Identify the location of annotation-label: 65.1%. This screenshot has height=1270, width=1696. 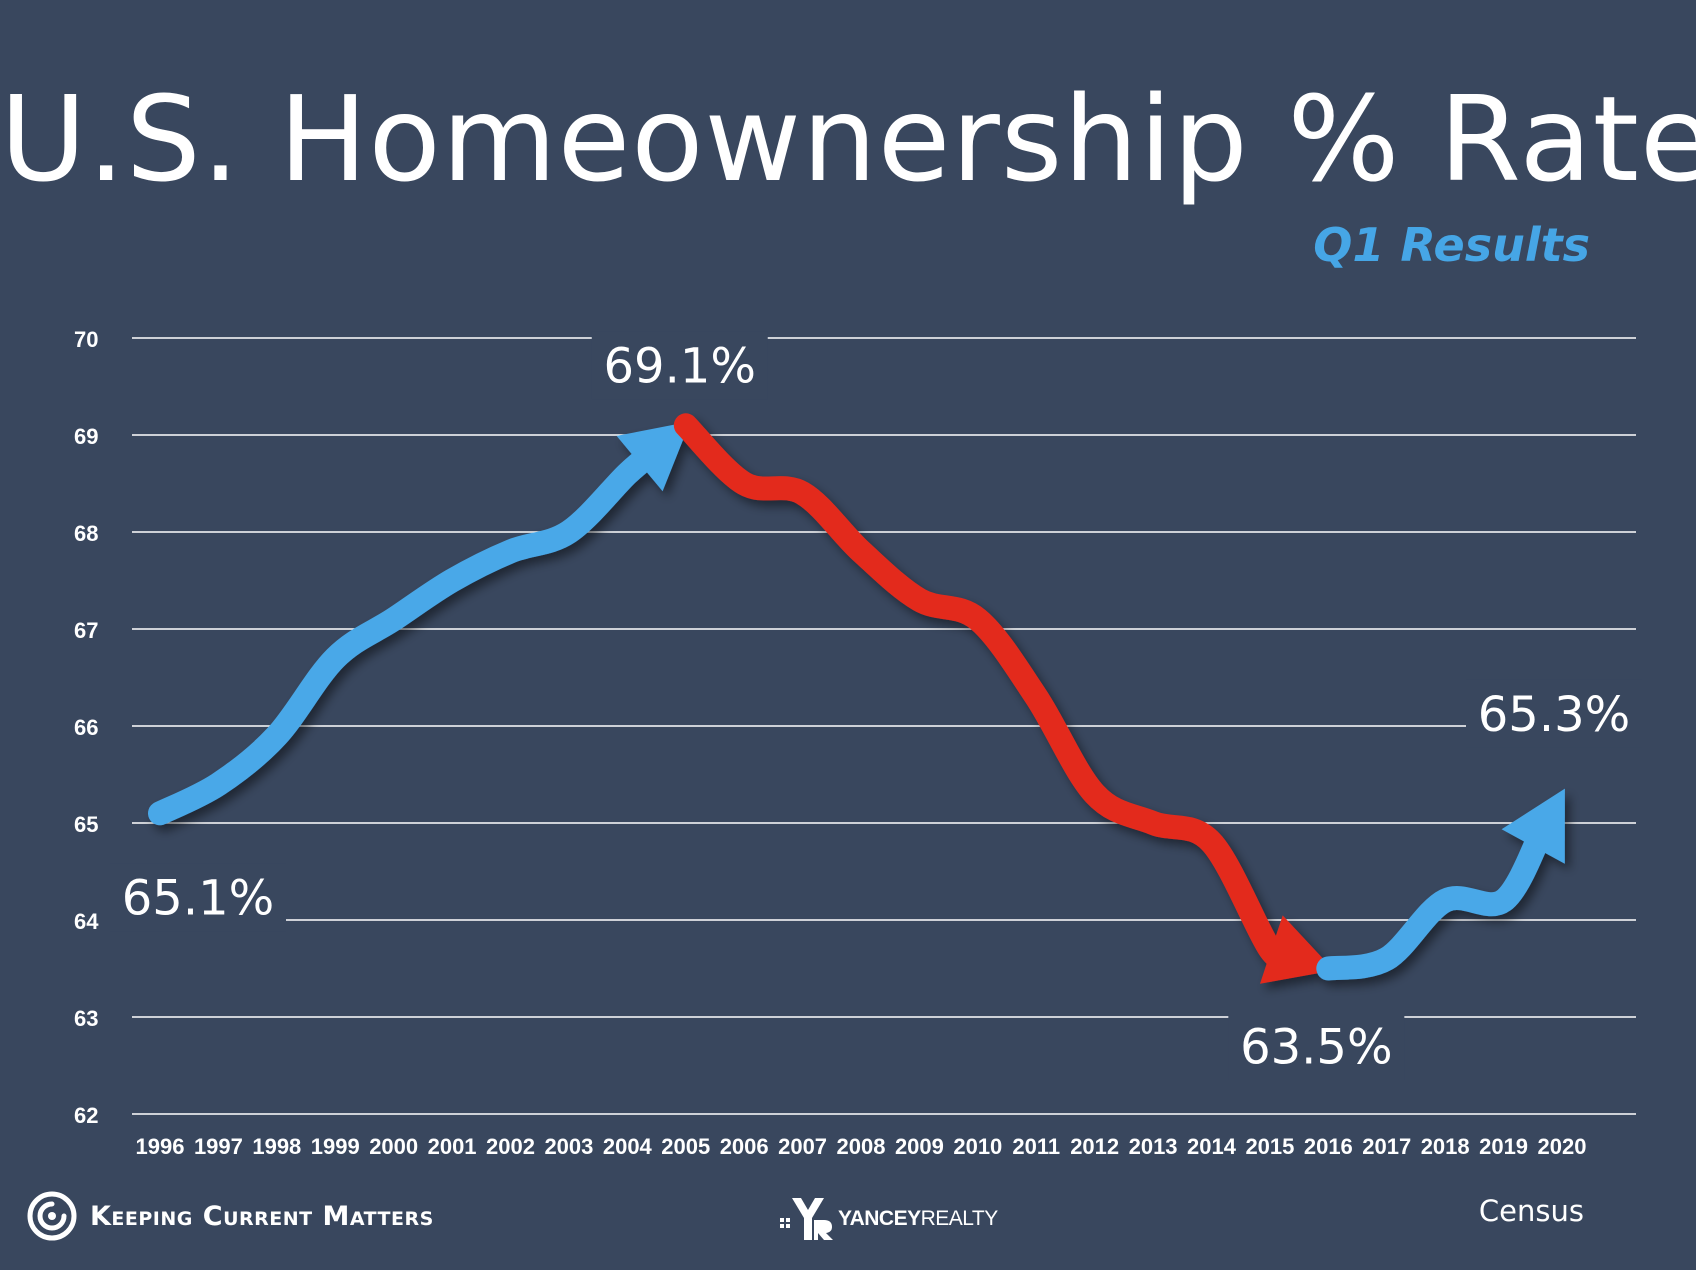
(198, 898).